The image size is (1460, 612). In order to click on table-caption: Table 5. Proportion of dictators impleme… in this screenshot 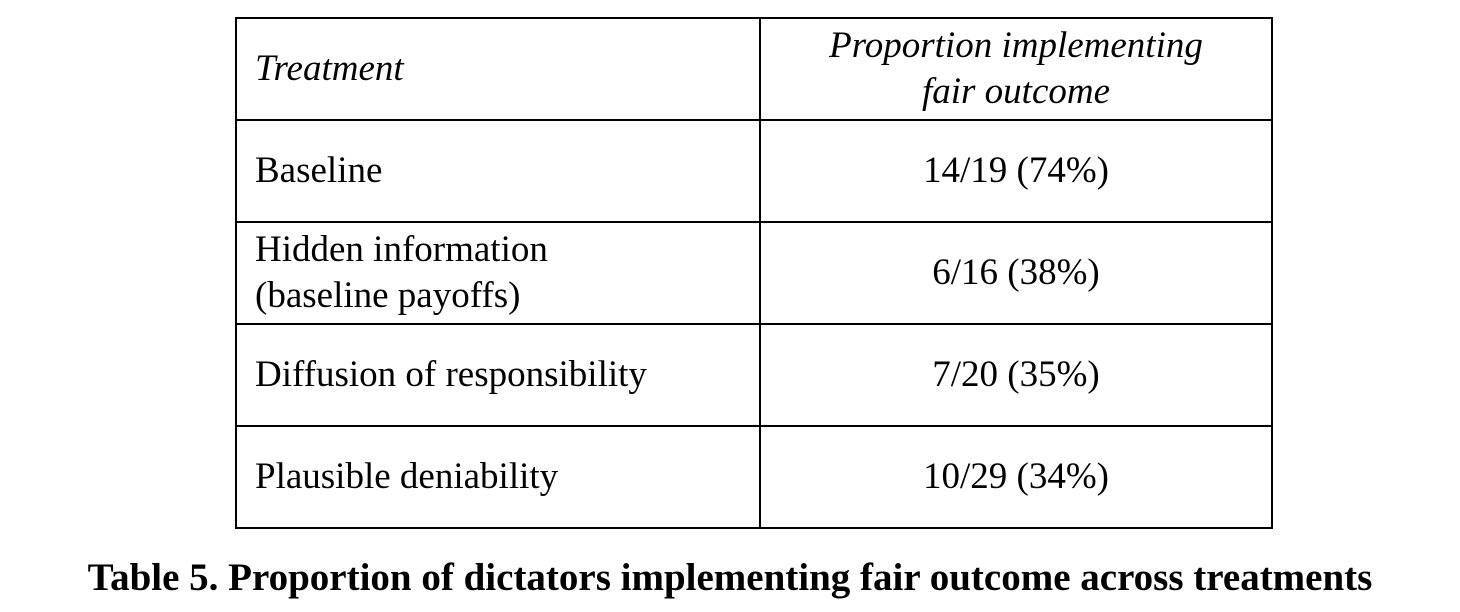, I will do `click(730, 577)`.